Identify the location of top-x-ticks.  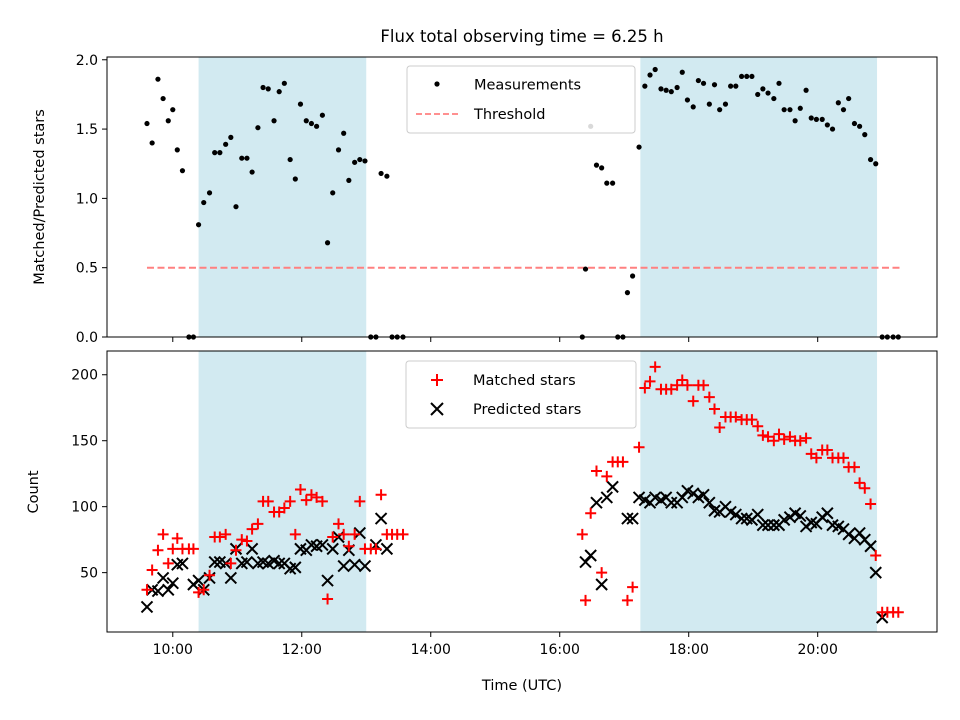
(495, 339).